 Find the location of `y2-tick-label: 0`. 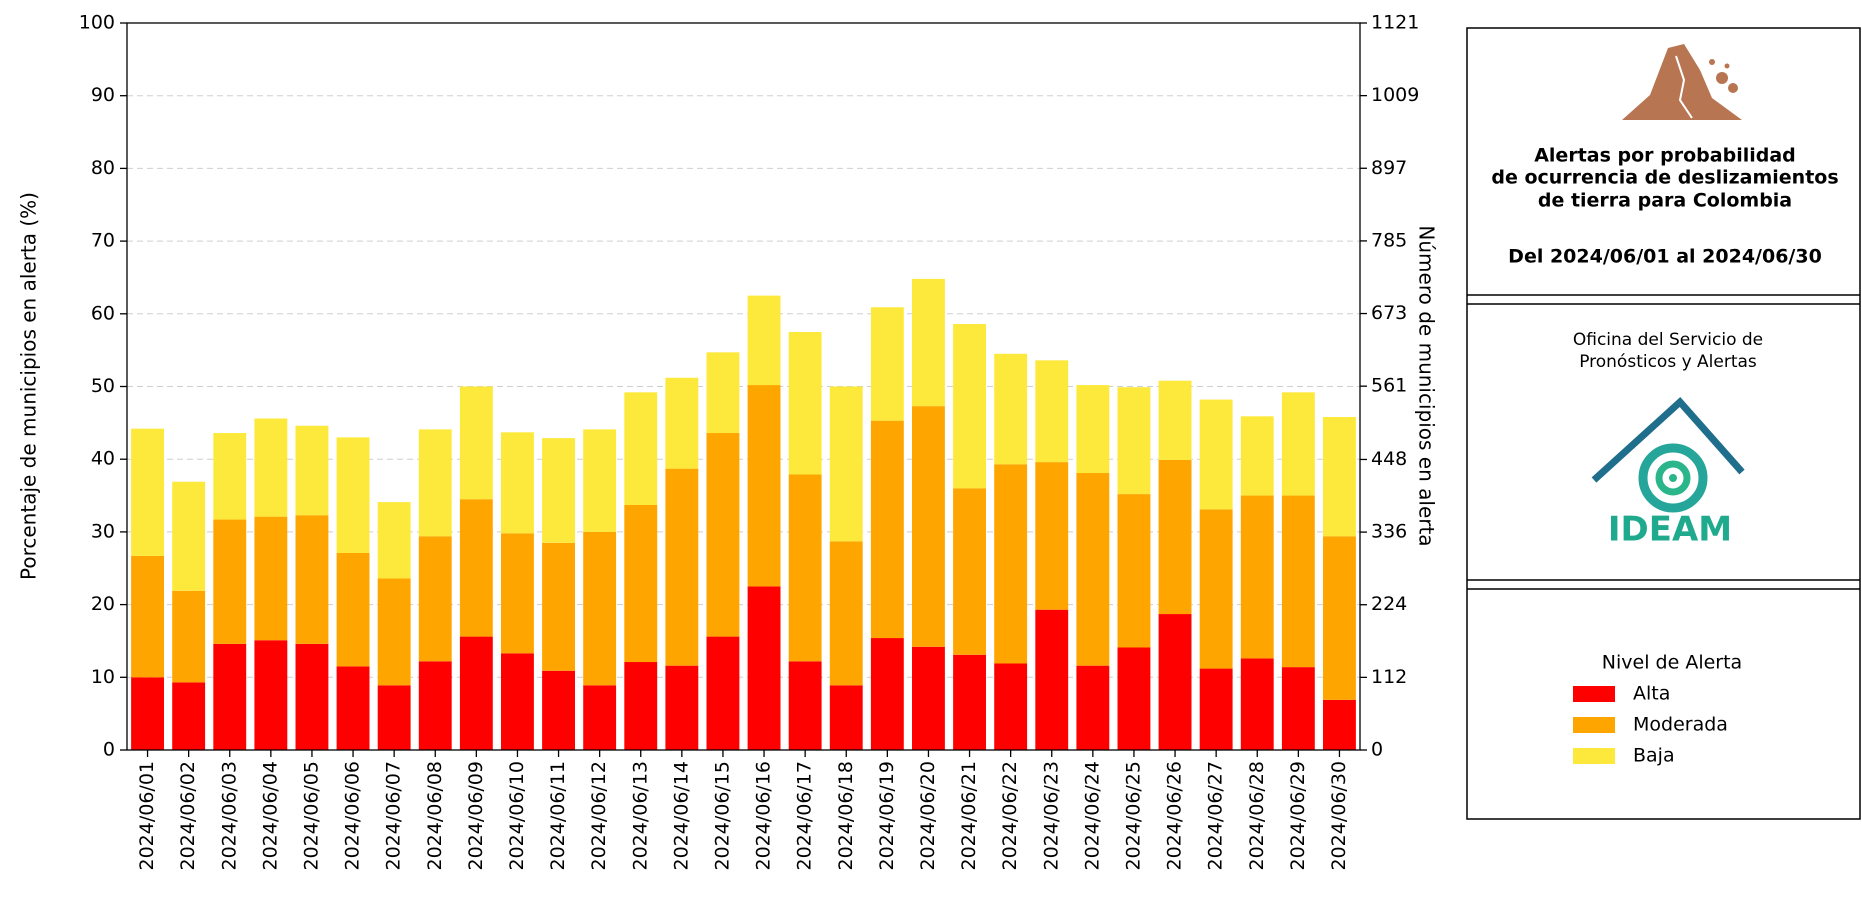

y2-tick-label: 0 is located at coordinates (1377, 750).